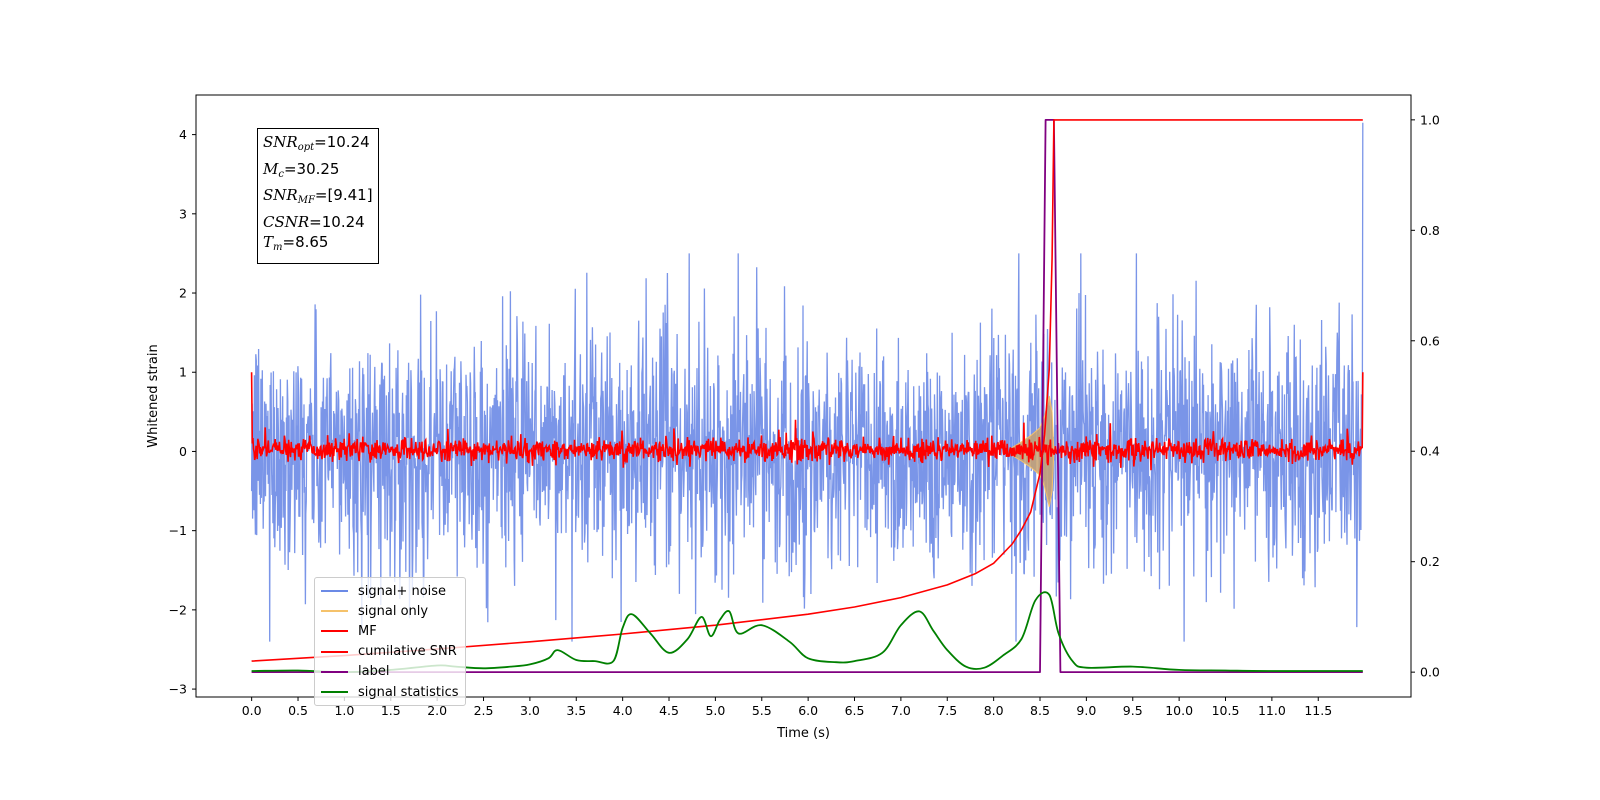  I want to click on tm-subscript: m, so click(278, 247).